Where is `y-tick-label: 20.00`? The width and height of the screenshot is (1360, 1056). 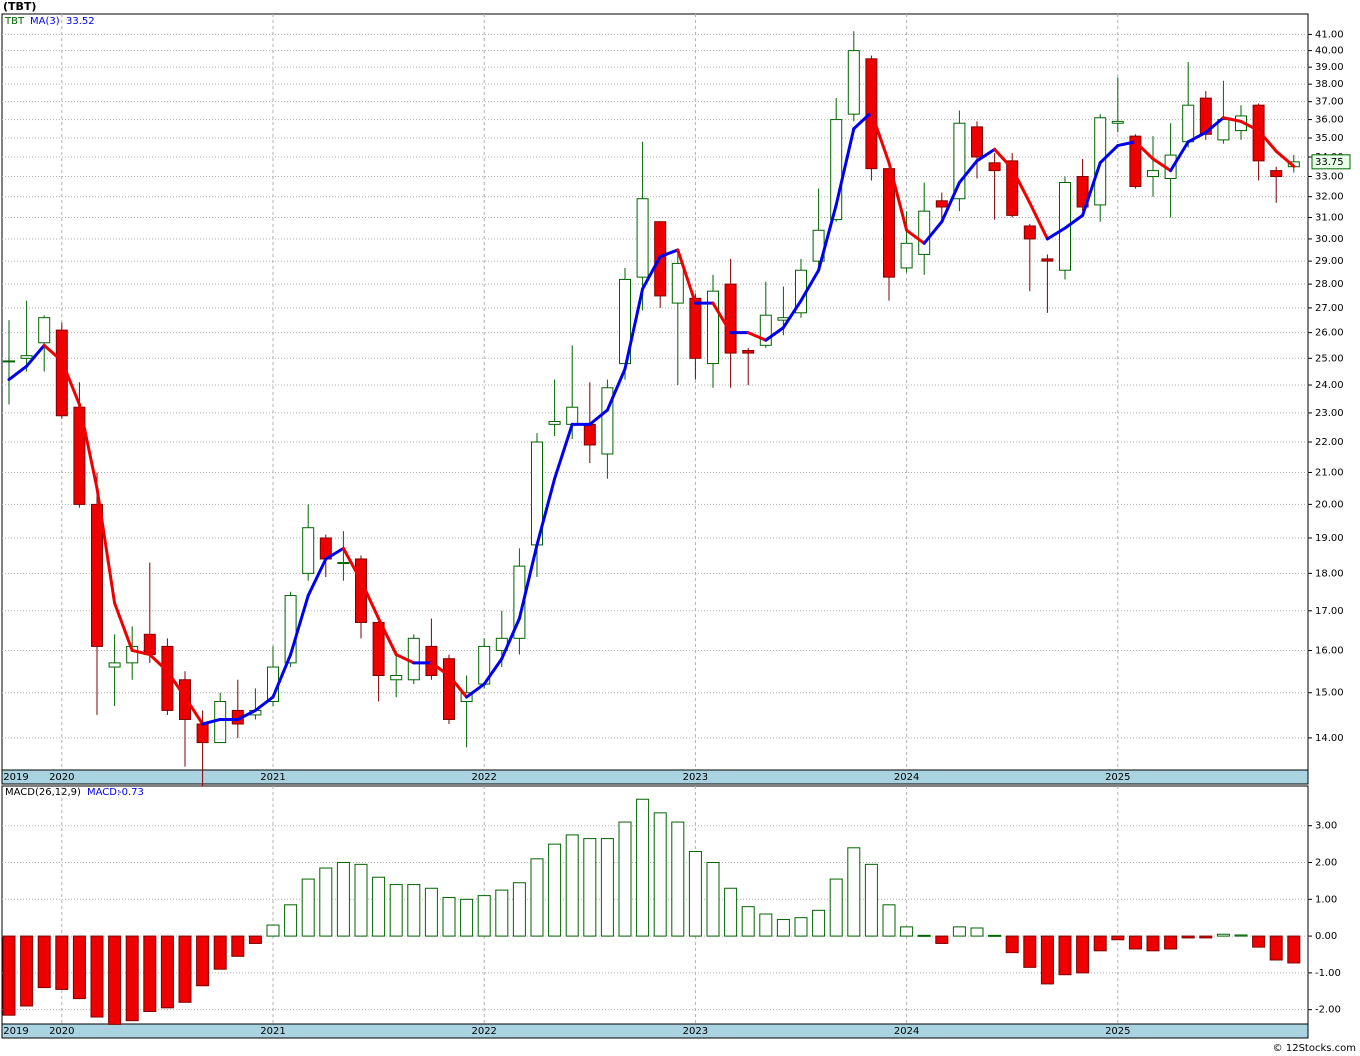
y-tick-label: 20.00 is located at coordinates (1329, 504).